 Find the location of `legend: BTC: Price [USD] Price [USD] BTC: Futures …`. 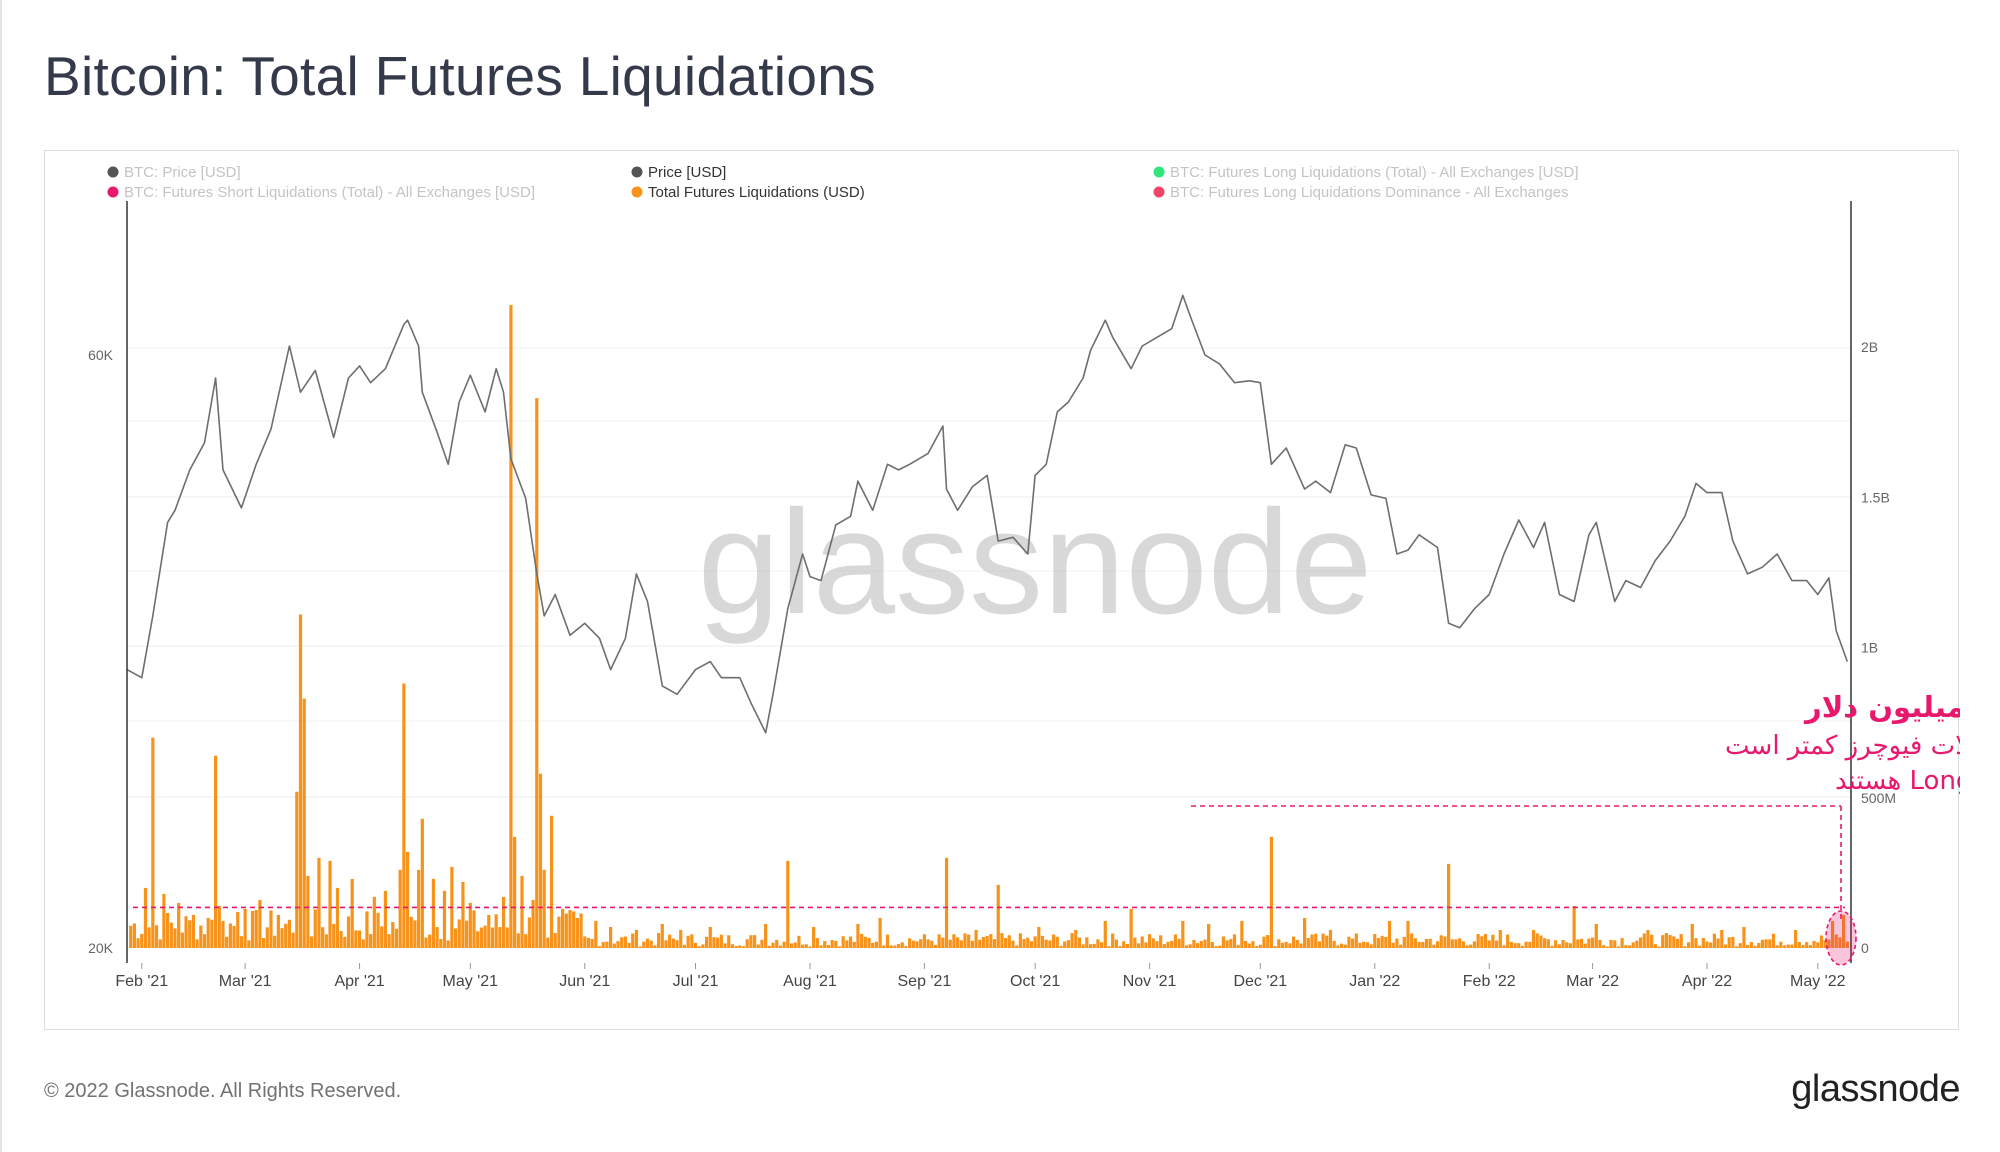

legend: BTC: Price [USD] Price [USD] BTC: Futures … is located at coordinates (843, 182).